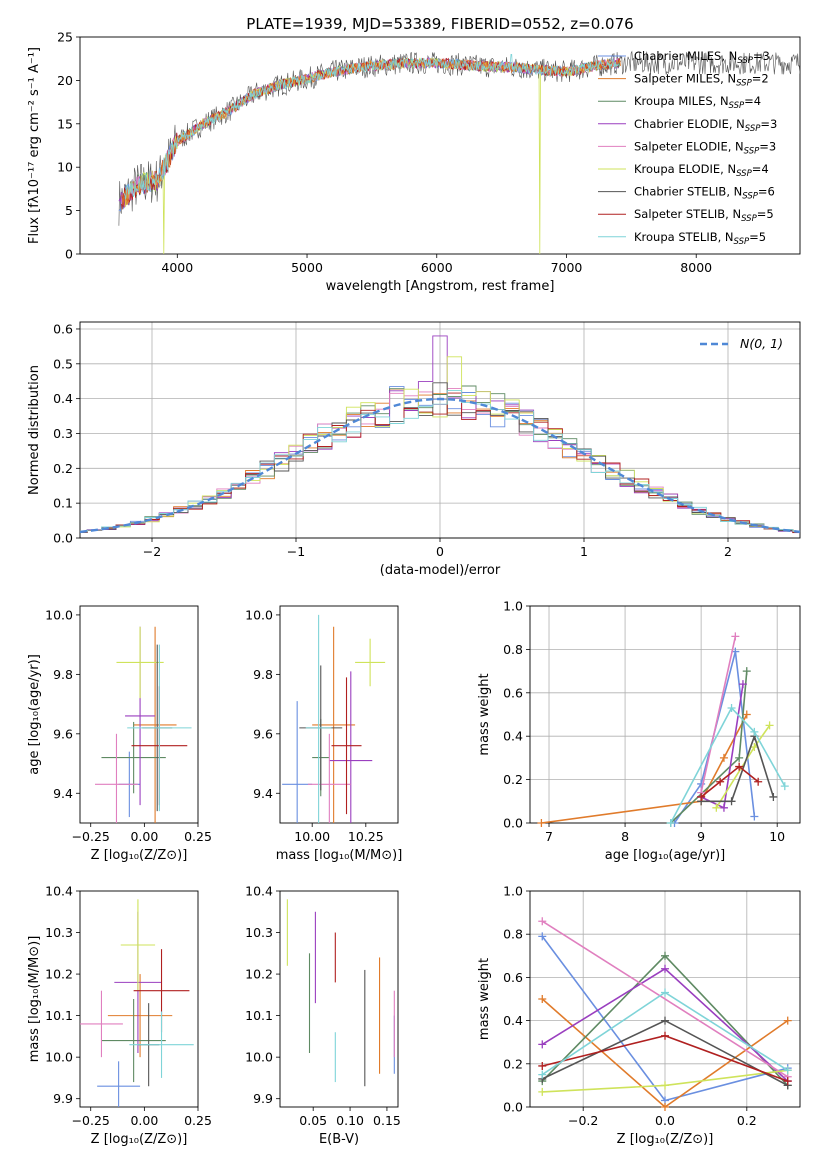 This screenshot has width=819, height=1170. I want to click on x-tick-label: 0.2, so click(747, 1120).